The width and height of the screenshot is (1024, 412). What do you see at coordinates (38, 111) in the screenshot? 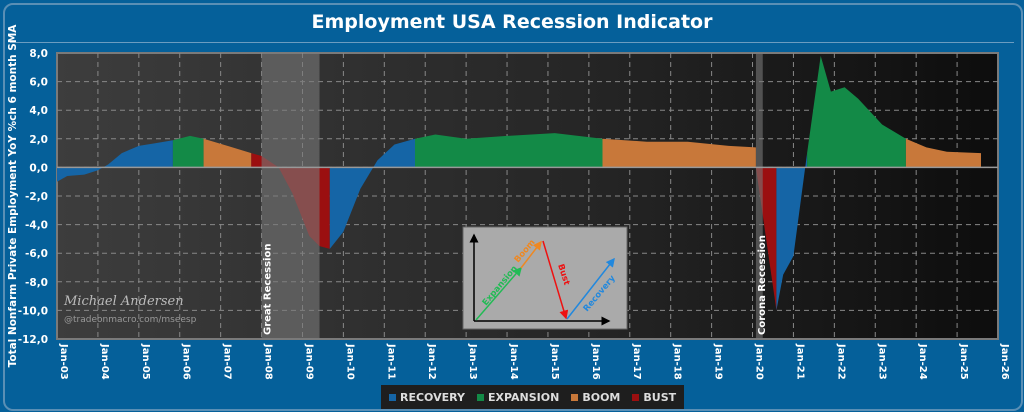
I see `y-tick-label: 4,0` at bounding box center [38, 111].